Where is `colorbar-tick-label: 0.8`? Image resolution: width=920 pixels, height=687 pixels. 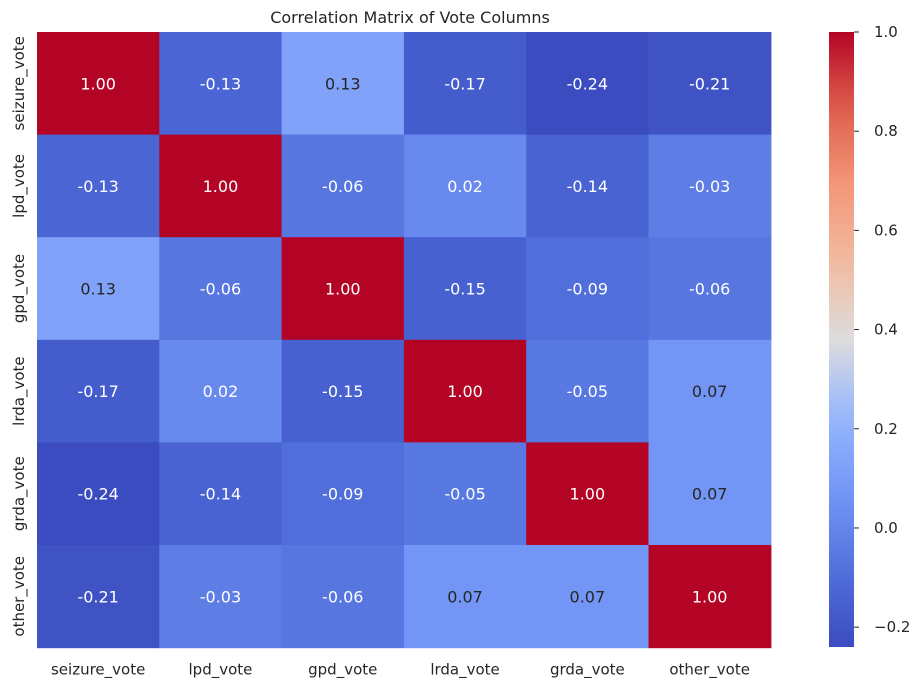 colorbar-tick-label: 0.8 is located at coordinates (886, 131).